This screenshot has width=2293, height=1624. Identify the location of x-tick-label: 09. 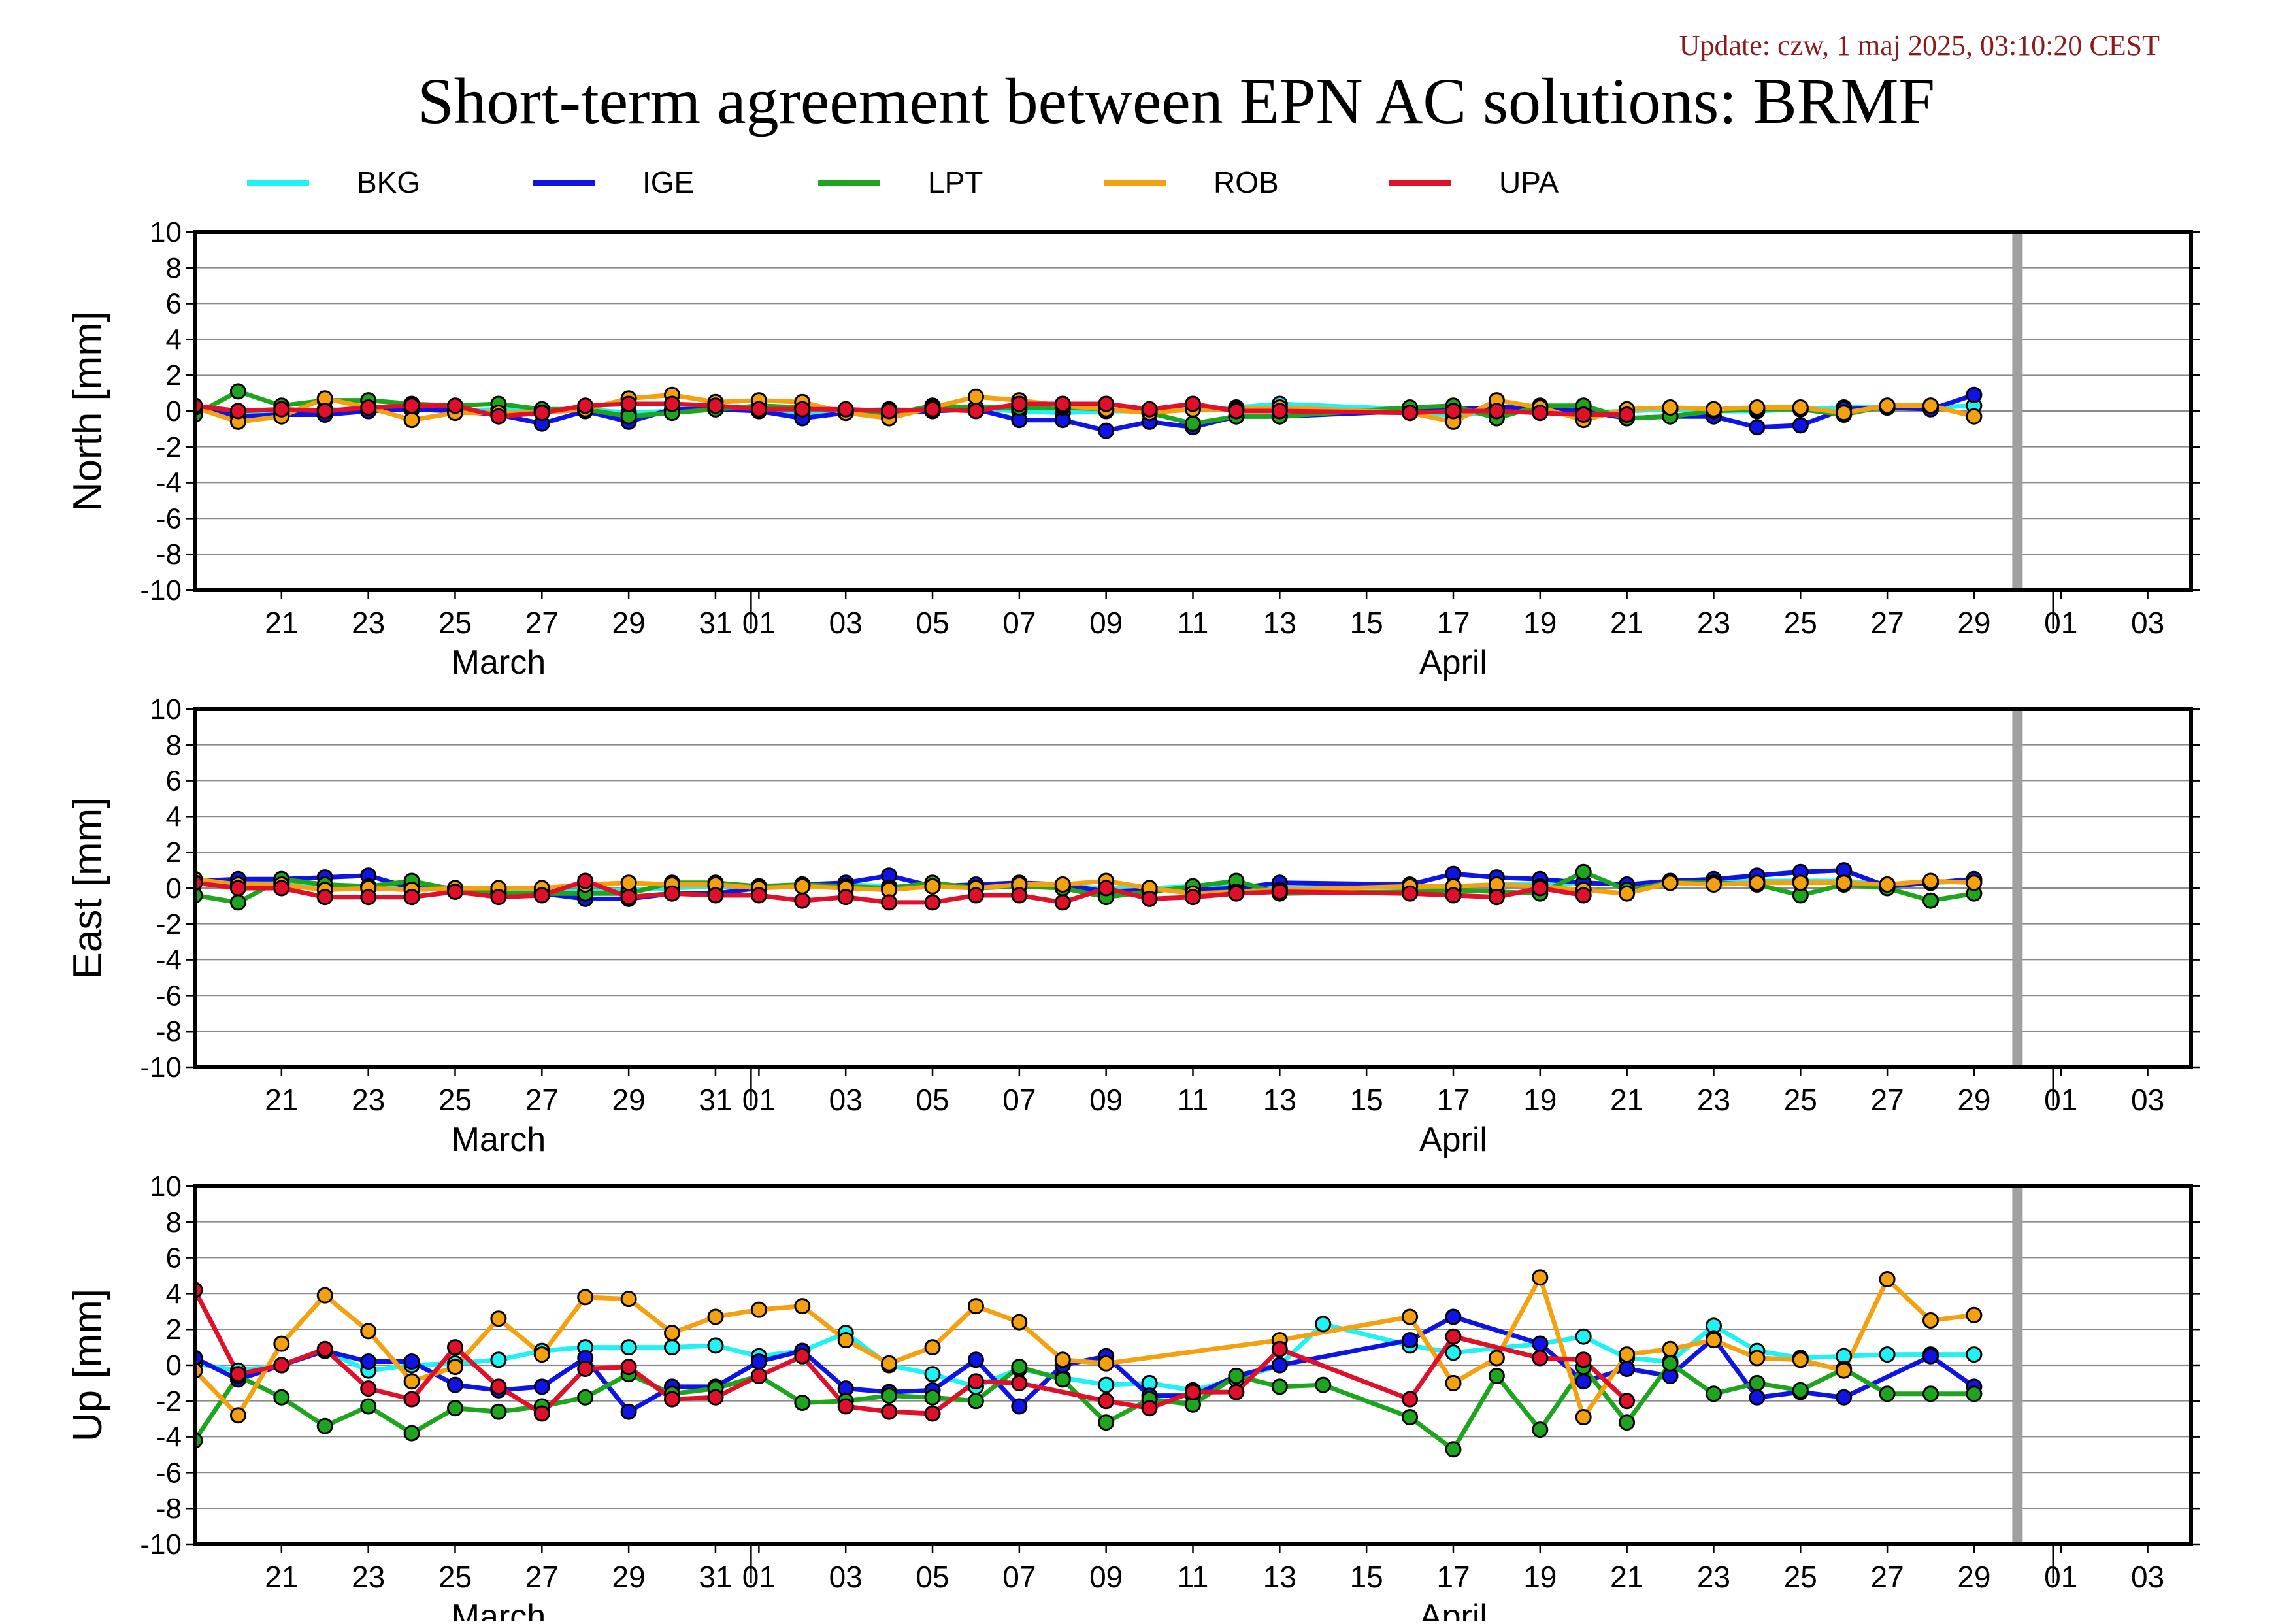
(1106, 623).